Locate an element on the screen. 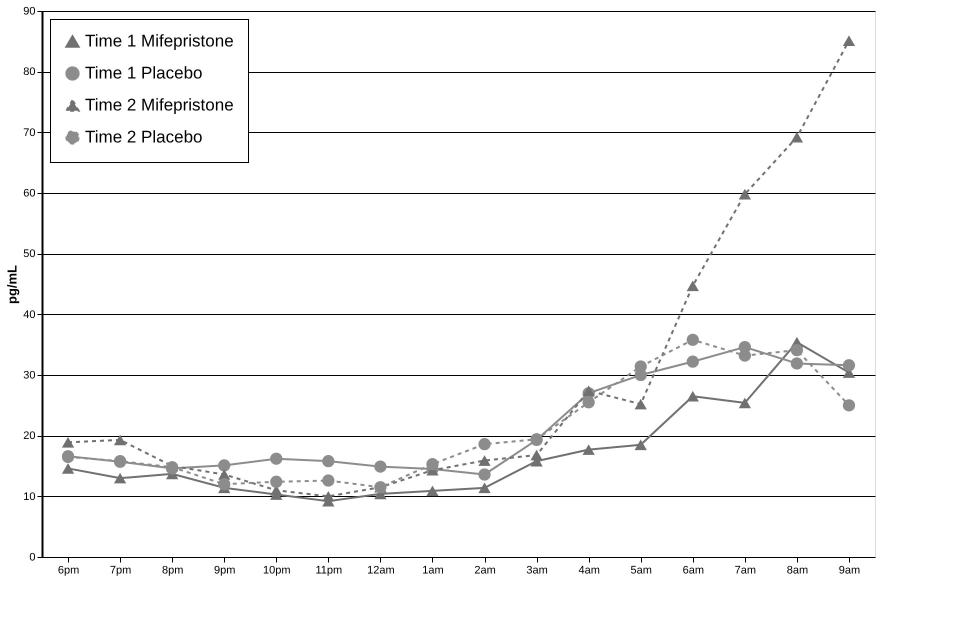  y-tick-label: 20 is located at coordinates (29, 436).